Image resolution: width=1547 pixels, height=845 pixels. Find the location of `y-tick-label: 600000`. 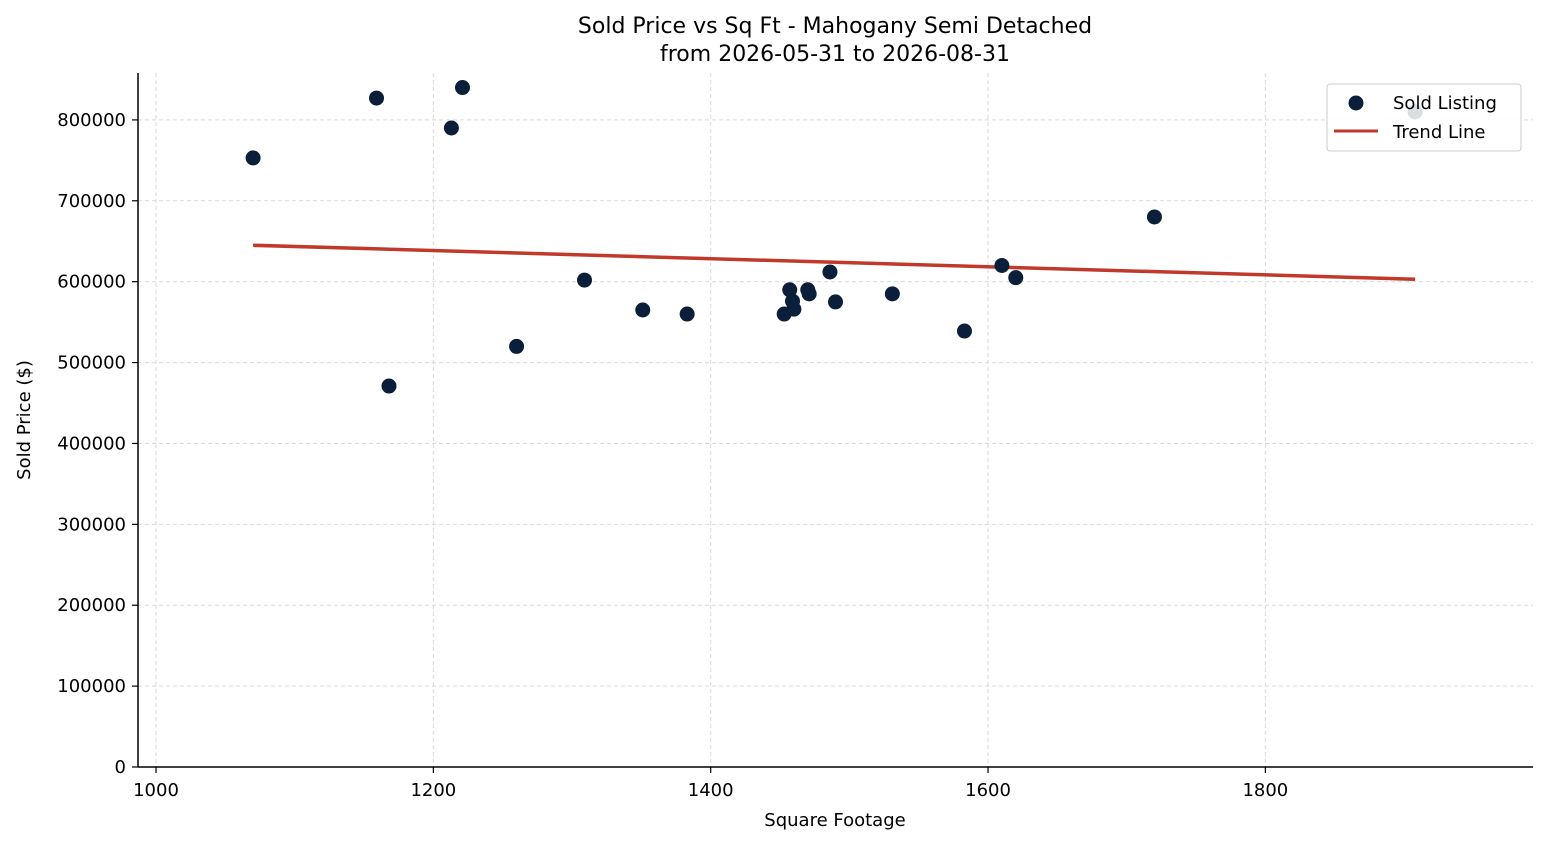

y-tick-label: 600000 is located at coordinates (91, 282).